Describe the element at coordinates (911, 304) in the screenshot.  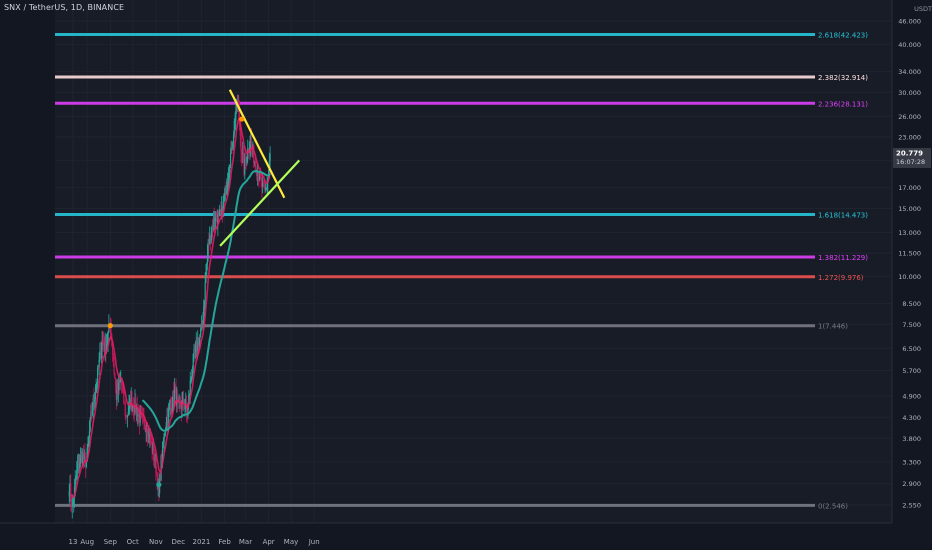
I see `price-tick-label: 8.500` at that location.